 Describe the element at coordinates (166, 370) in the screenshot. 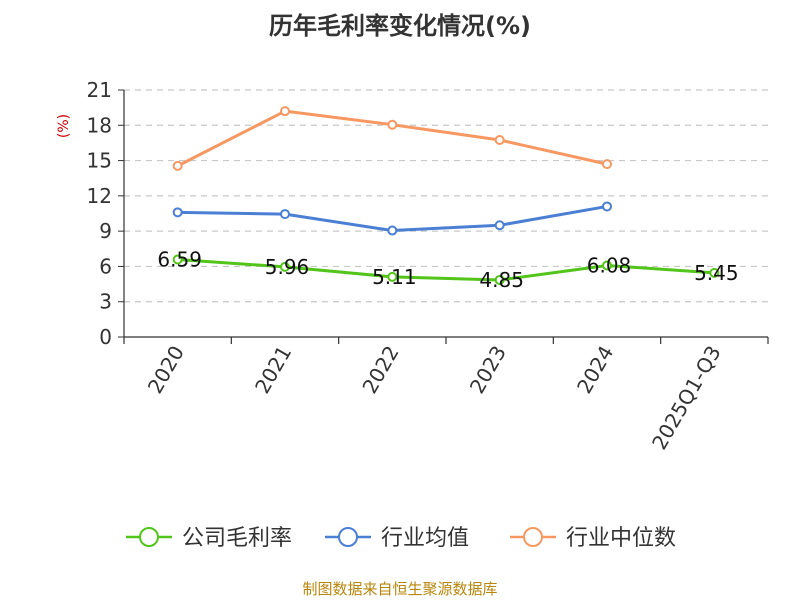

I see `x-tick-label-0: 2020` at that location.